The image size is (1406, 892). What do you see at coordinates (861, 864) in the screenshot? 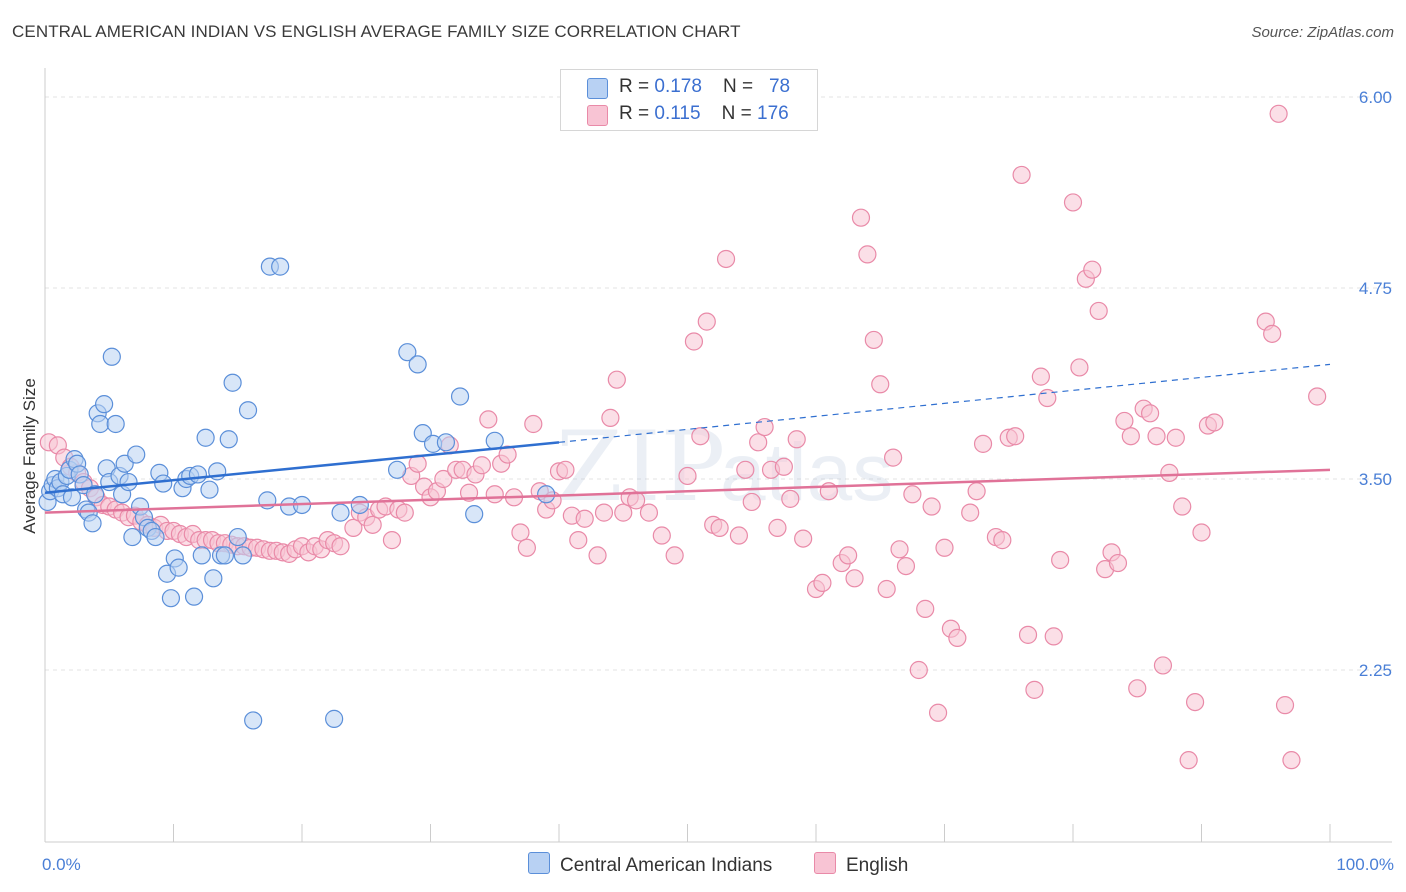
I see `bottom-legend-pink: English` at bounding box center [861, 864].